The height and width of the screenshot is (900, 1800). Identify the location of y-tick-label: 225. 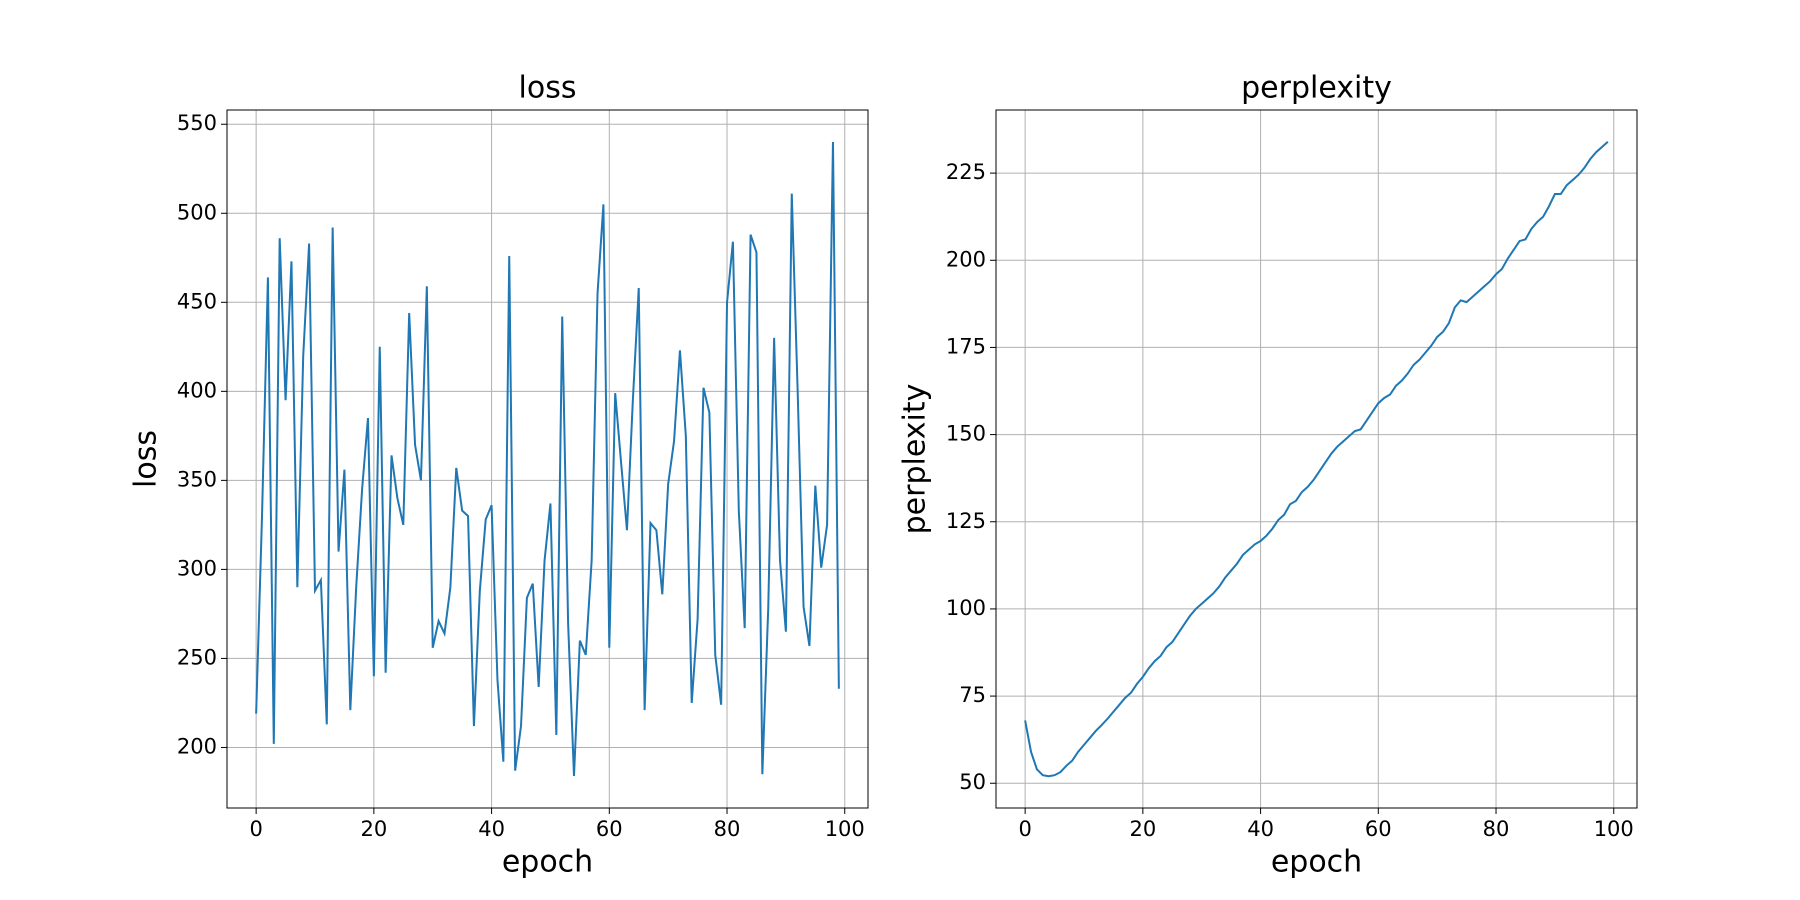
(966, 172).